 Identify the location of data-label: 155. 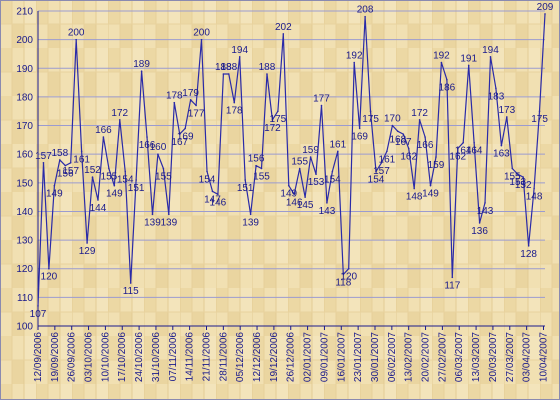
(512, 177).